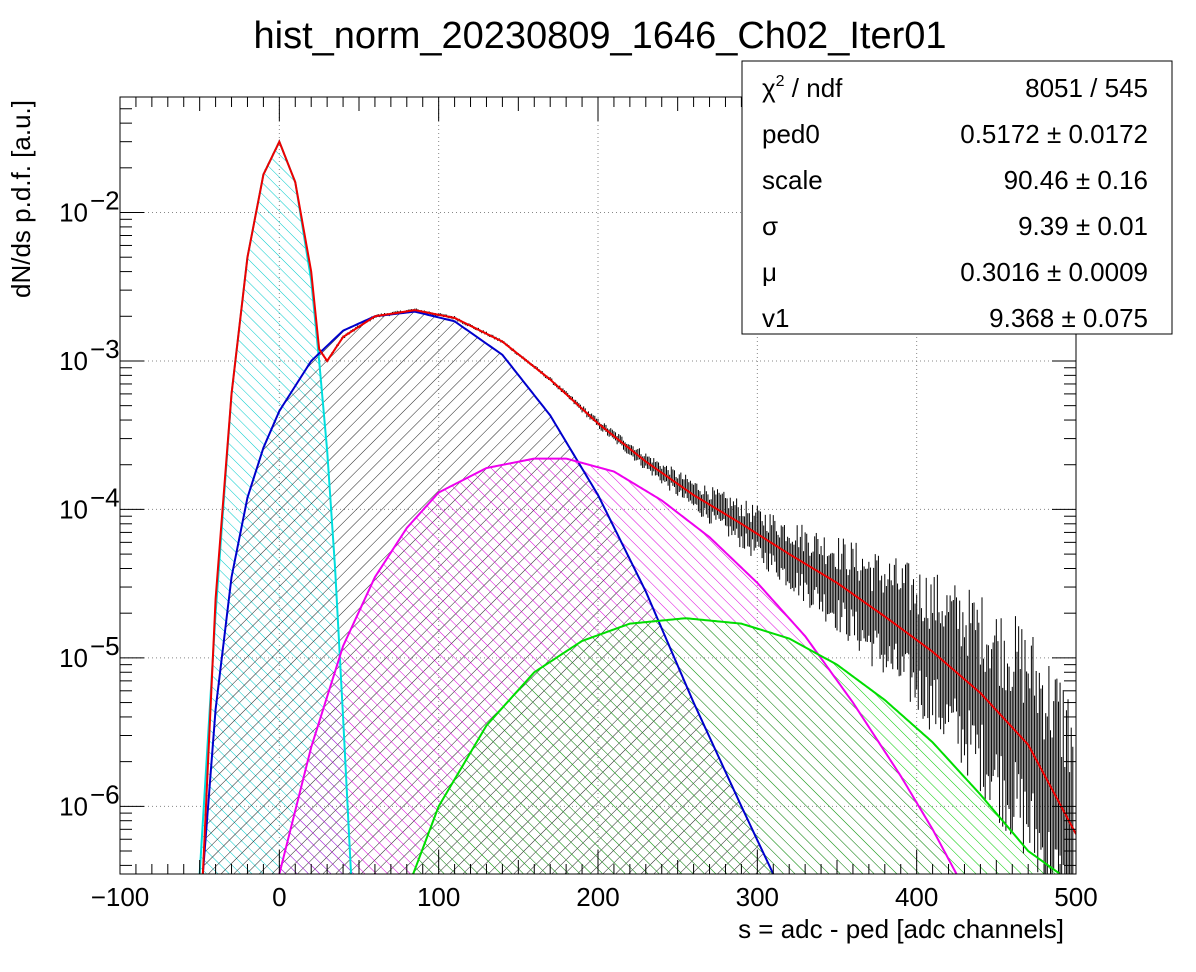 The height and width of the screenshot is (972, 1196). I want to click on x-tick-labels: −100 0 100 200 300 400 500, so click(594, 897).